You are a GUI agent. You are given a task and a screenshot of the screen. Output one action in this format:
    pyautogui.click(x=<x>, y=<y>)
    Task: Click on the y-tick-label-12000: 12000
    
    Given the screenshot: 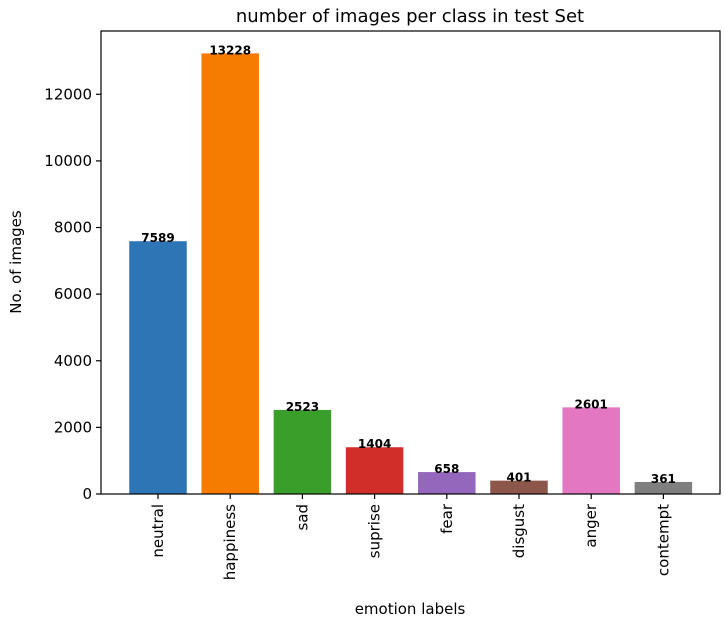 What is the action you would take?
    pyautogui.click(x=68, y=94)
    